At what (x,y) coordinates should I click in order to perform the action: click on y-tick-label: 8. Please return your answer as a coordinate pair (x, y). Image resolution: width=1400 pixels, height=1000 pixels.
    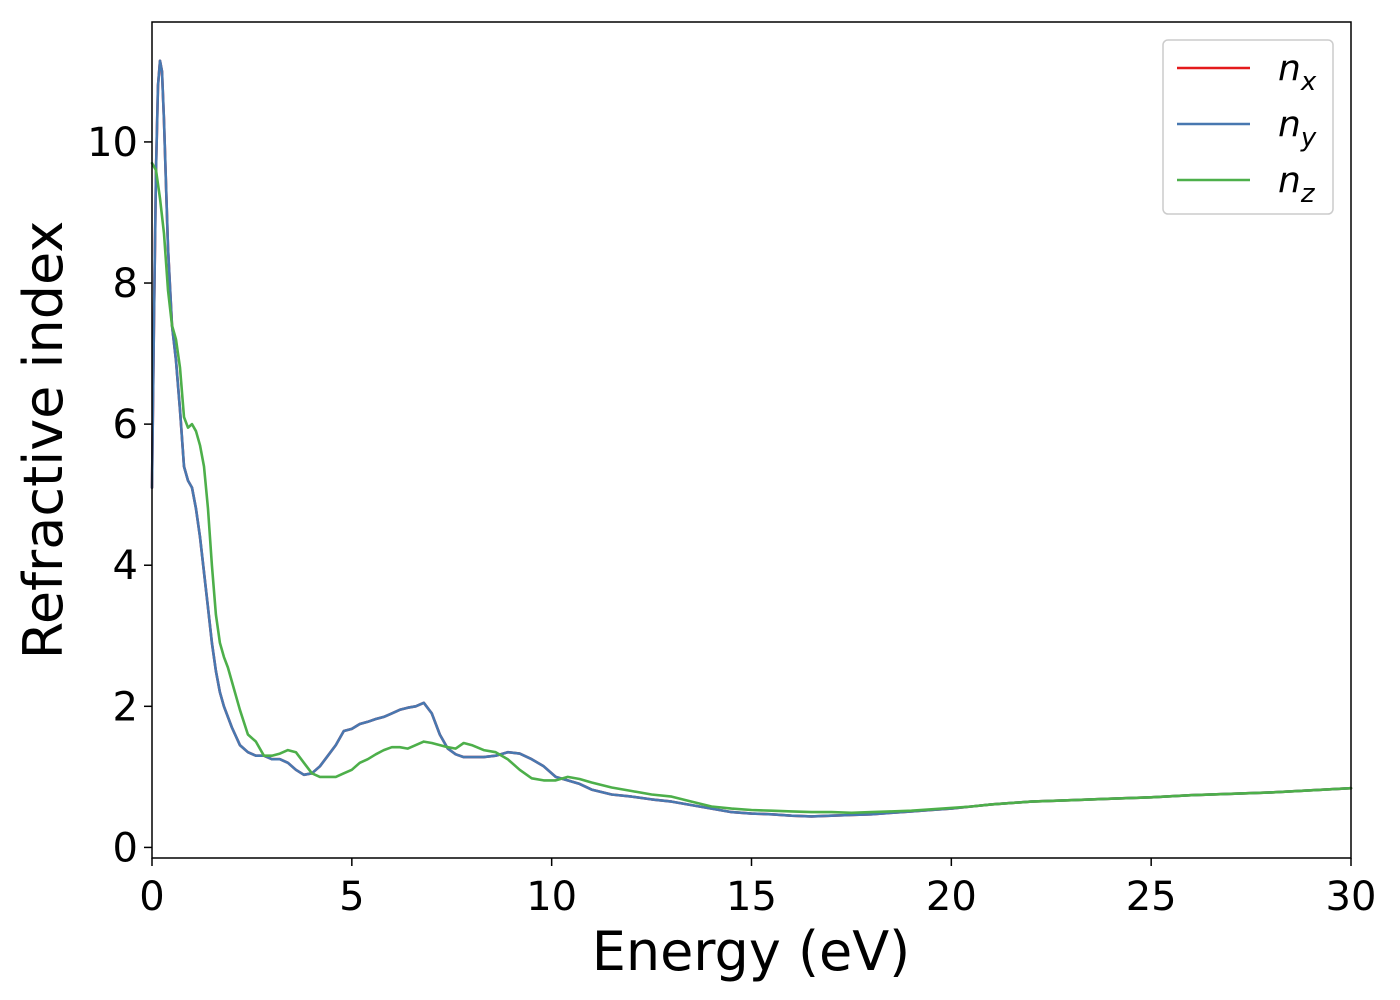
    Looking at the image, I should click on (125, 284).